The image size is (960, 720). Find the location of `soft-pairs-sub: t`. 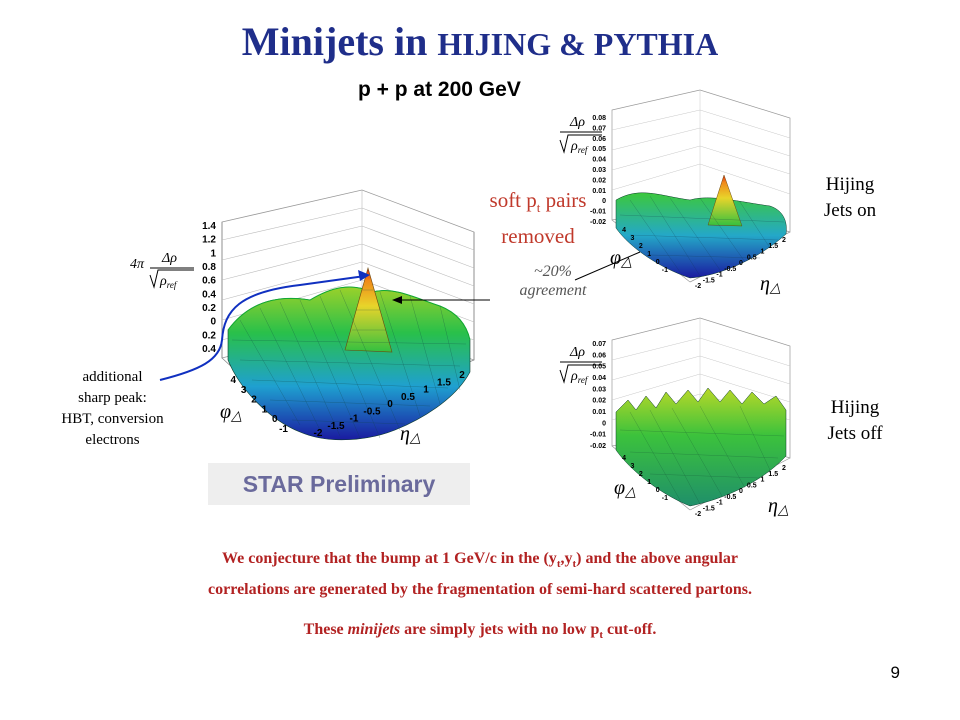

soft-pairs-sub: t is located at coordinates (538, 208).